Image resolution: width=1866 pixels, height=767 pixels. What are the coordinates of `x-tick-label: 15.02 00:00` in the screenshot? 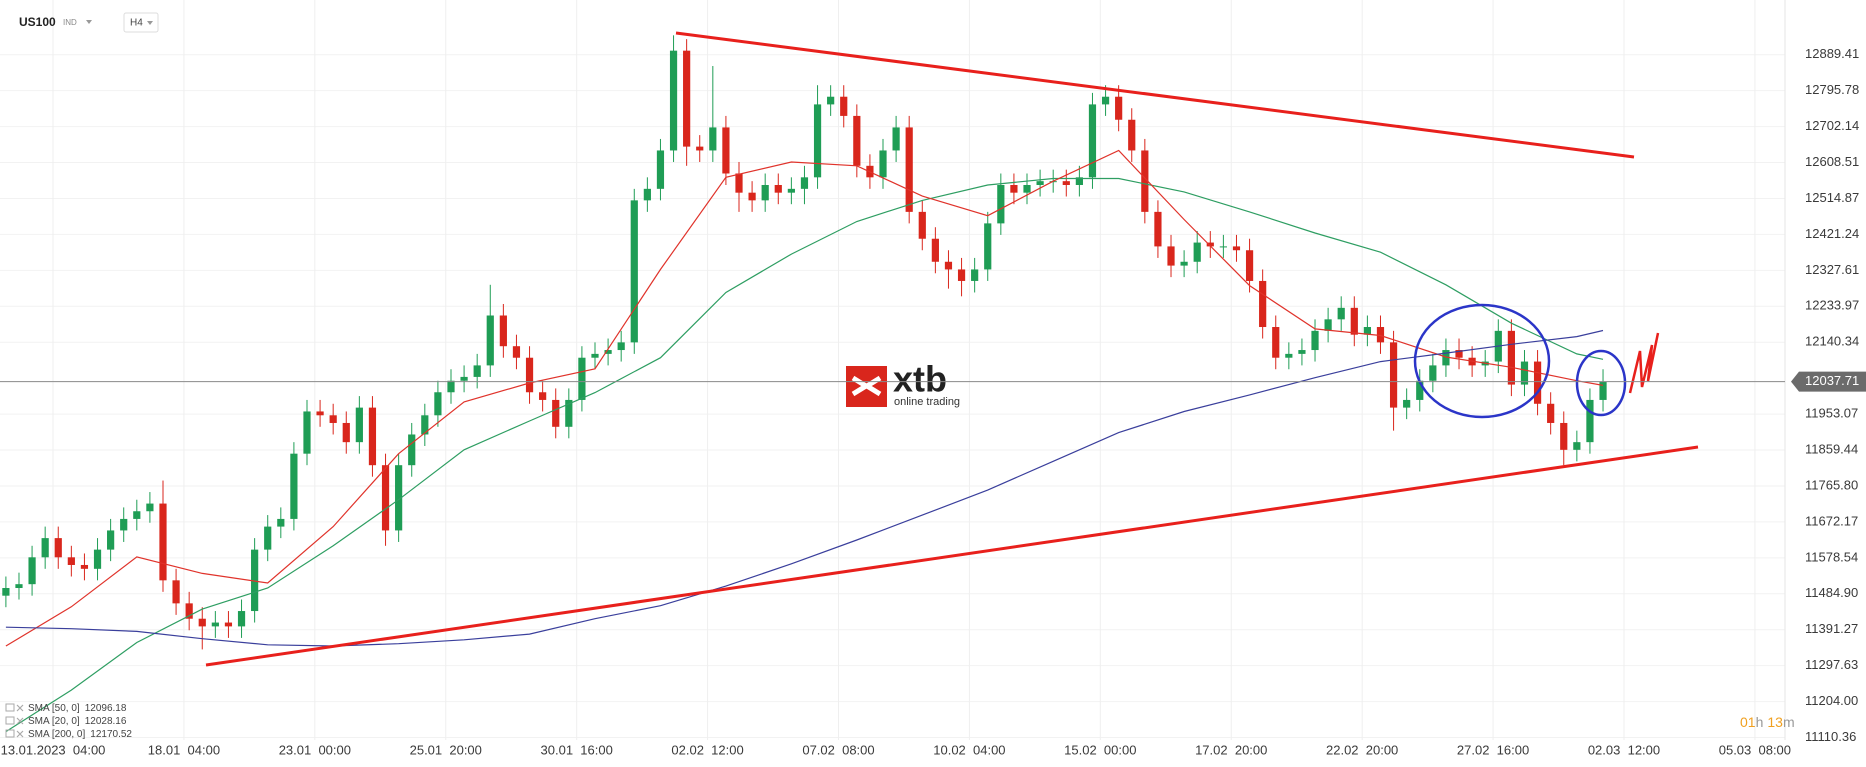 It's located at (1100, 749).